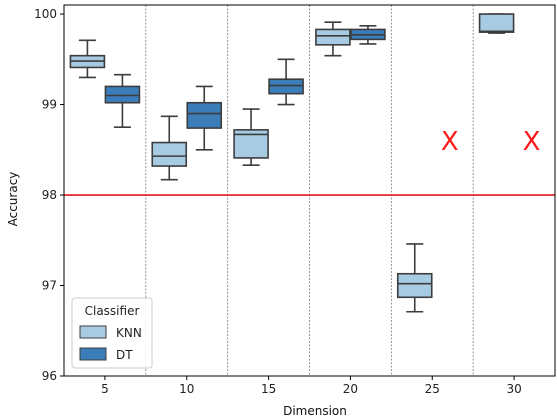 This screenshot has height=420, width=557. I want to click on y-tick-label: 99, so click(49, 105).